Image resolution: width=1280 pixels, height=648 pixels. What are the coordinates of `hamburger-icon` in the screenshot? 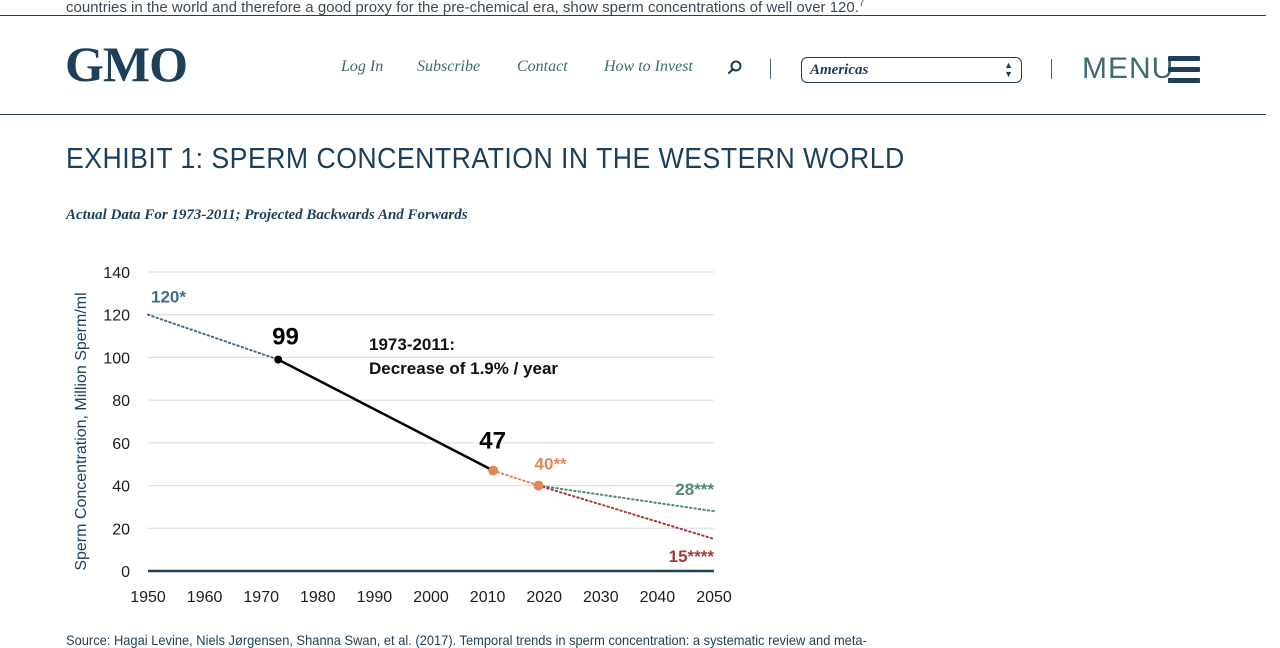 It's located at (1184, 70).